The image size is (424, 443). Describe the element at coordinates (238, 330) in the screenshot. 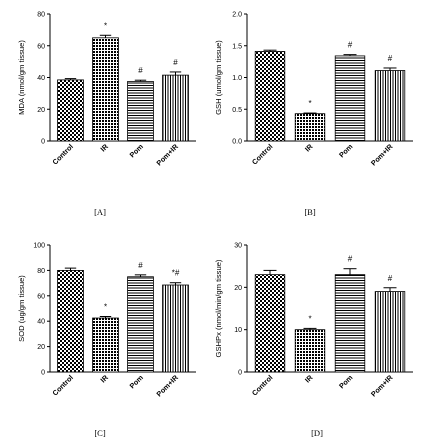

I see `y-tick-label: 10` at that location.